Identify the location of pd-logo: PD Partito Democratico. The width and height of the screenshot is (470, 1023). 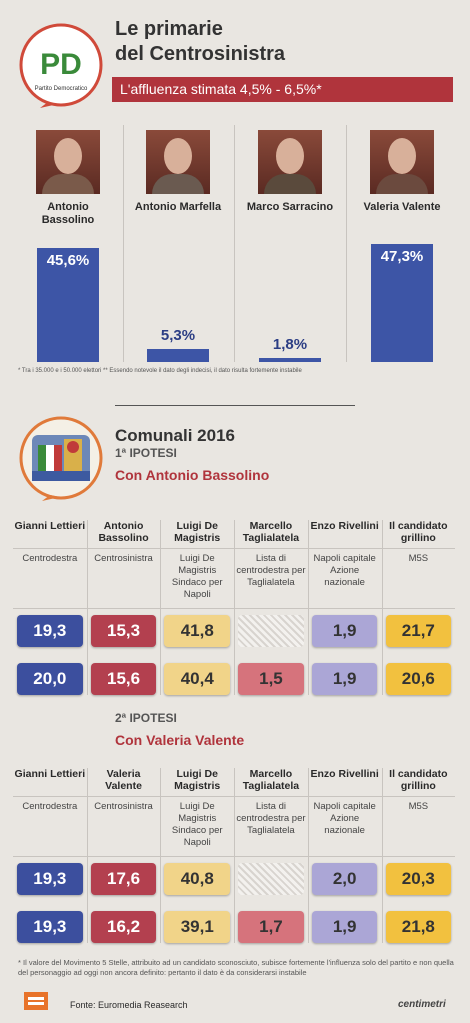
(61, 65).